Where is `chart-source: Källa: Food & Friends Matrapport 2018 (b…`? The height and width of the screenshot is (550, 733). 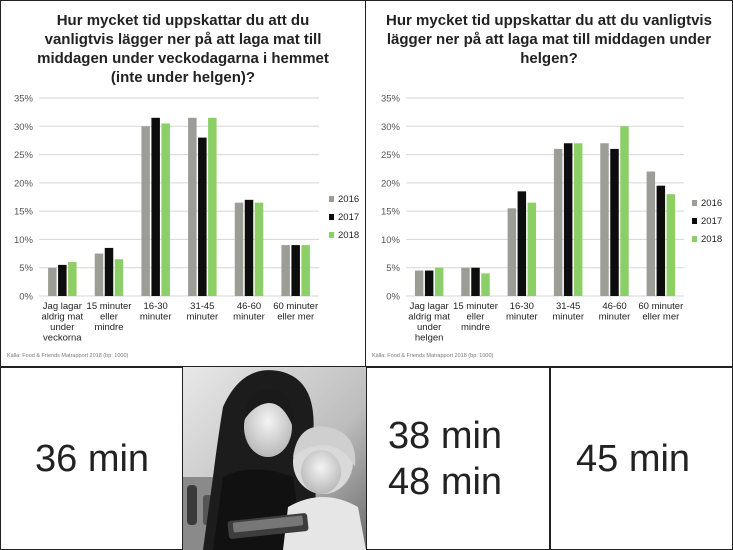
chart-source: Källa: Food & Friends Matrapport 2018 (b… is located at coordinates (68, 356).